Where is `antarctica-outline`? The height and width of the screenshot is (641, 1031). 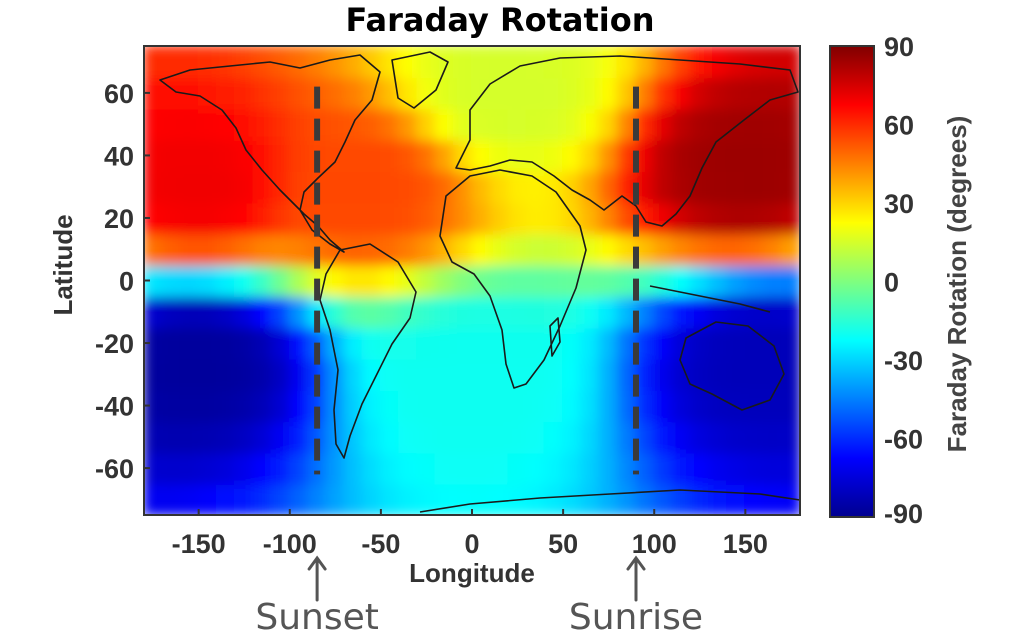 antarctica-outline is located at coordinates (609, 501).